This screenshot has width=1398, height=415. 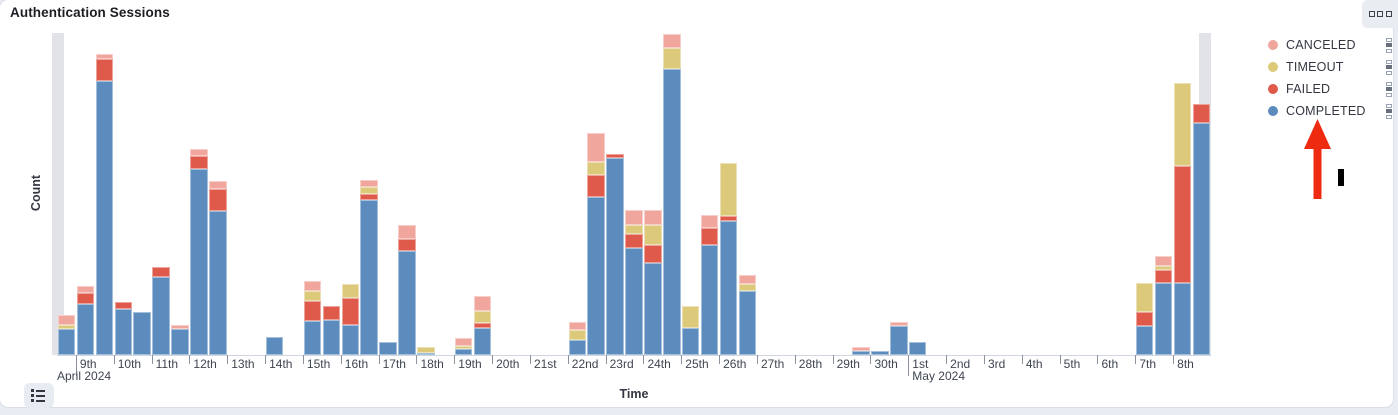 I want to click on x-month-label: May 2024, so click(x=938, y=376).